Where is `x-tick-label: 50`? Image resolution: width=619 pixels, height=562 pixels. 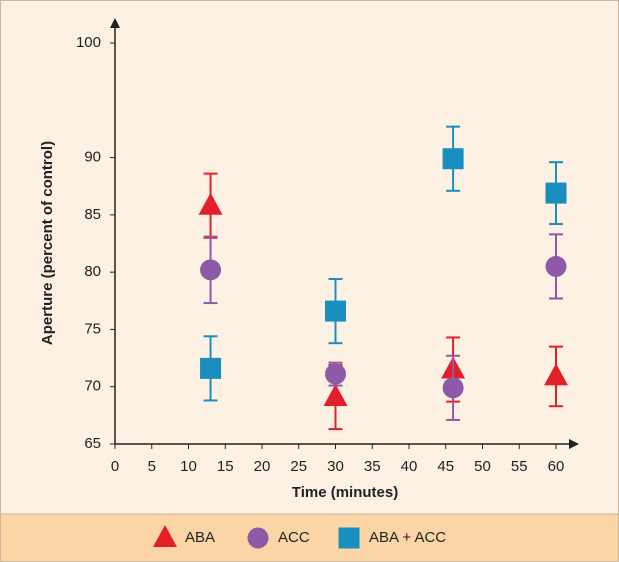 x-tick-label: 50 is located at coordinates (482, 466).